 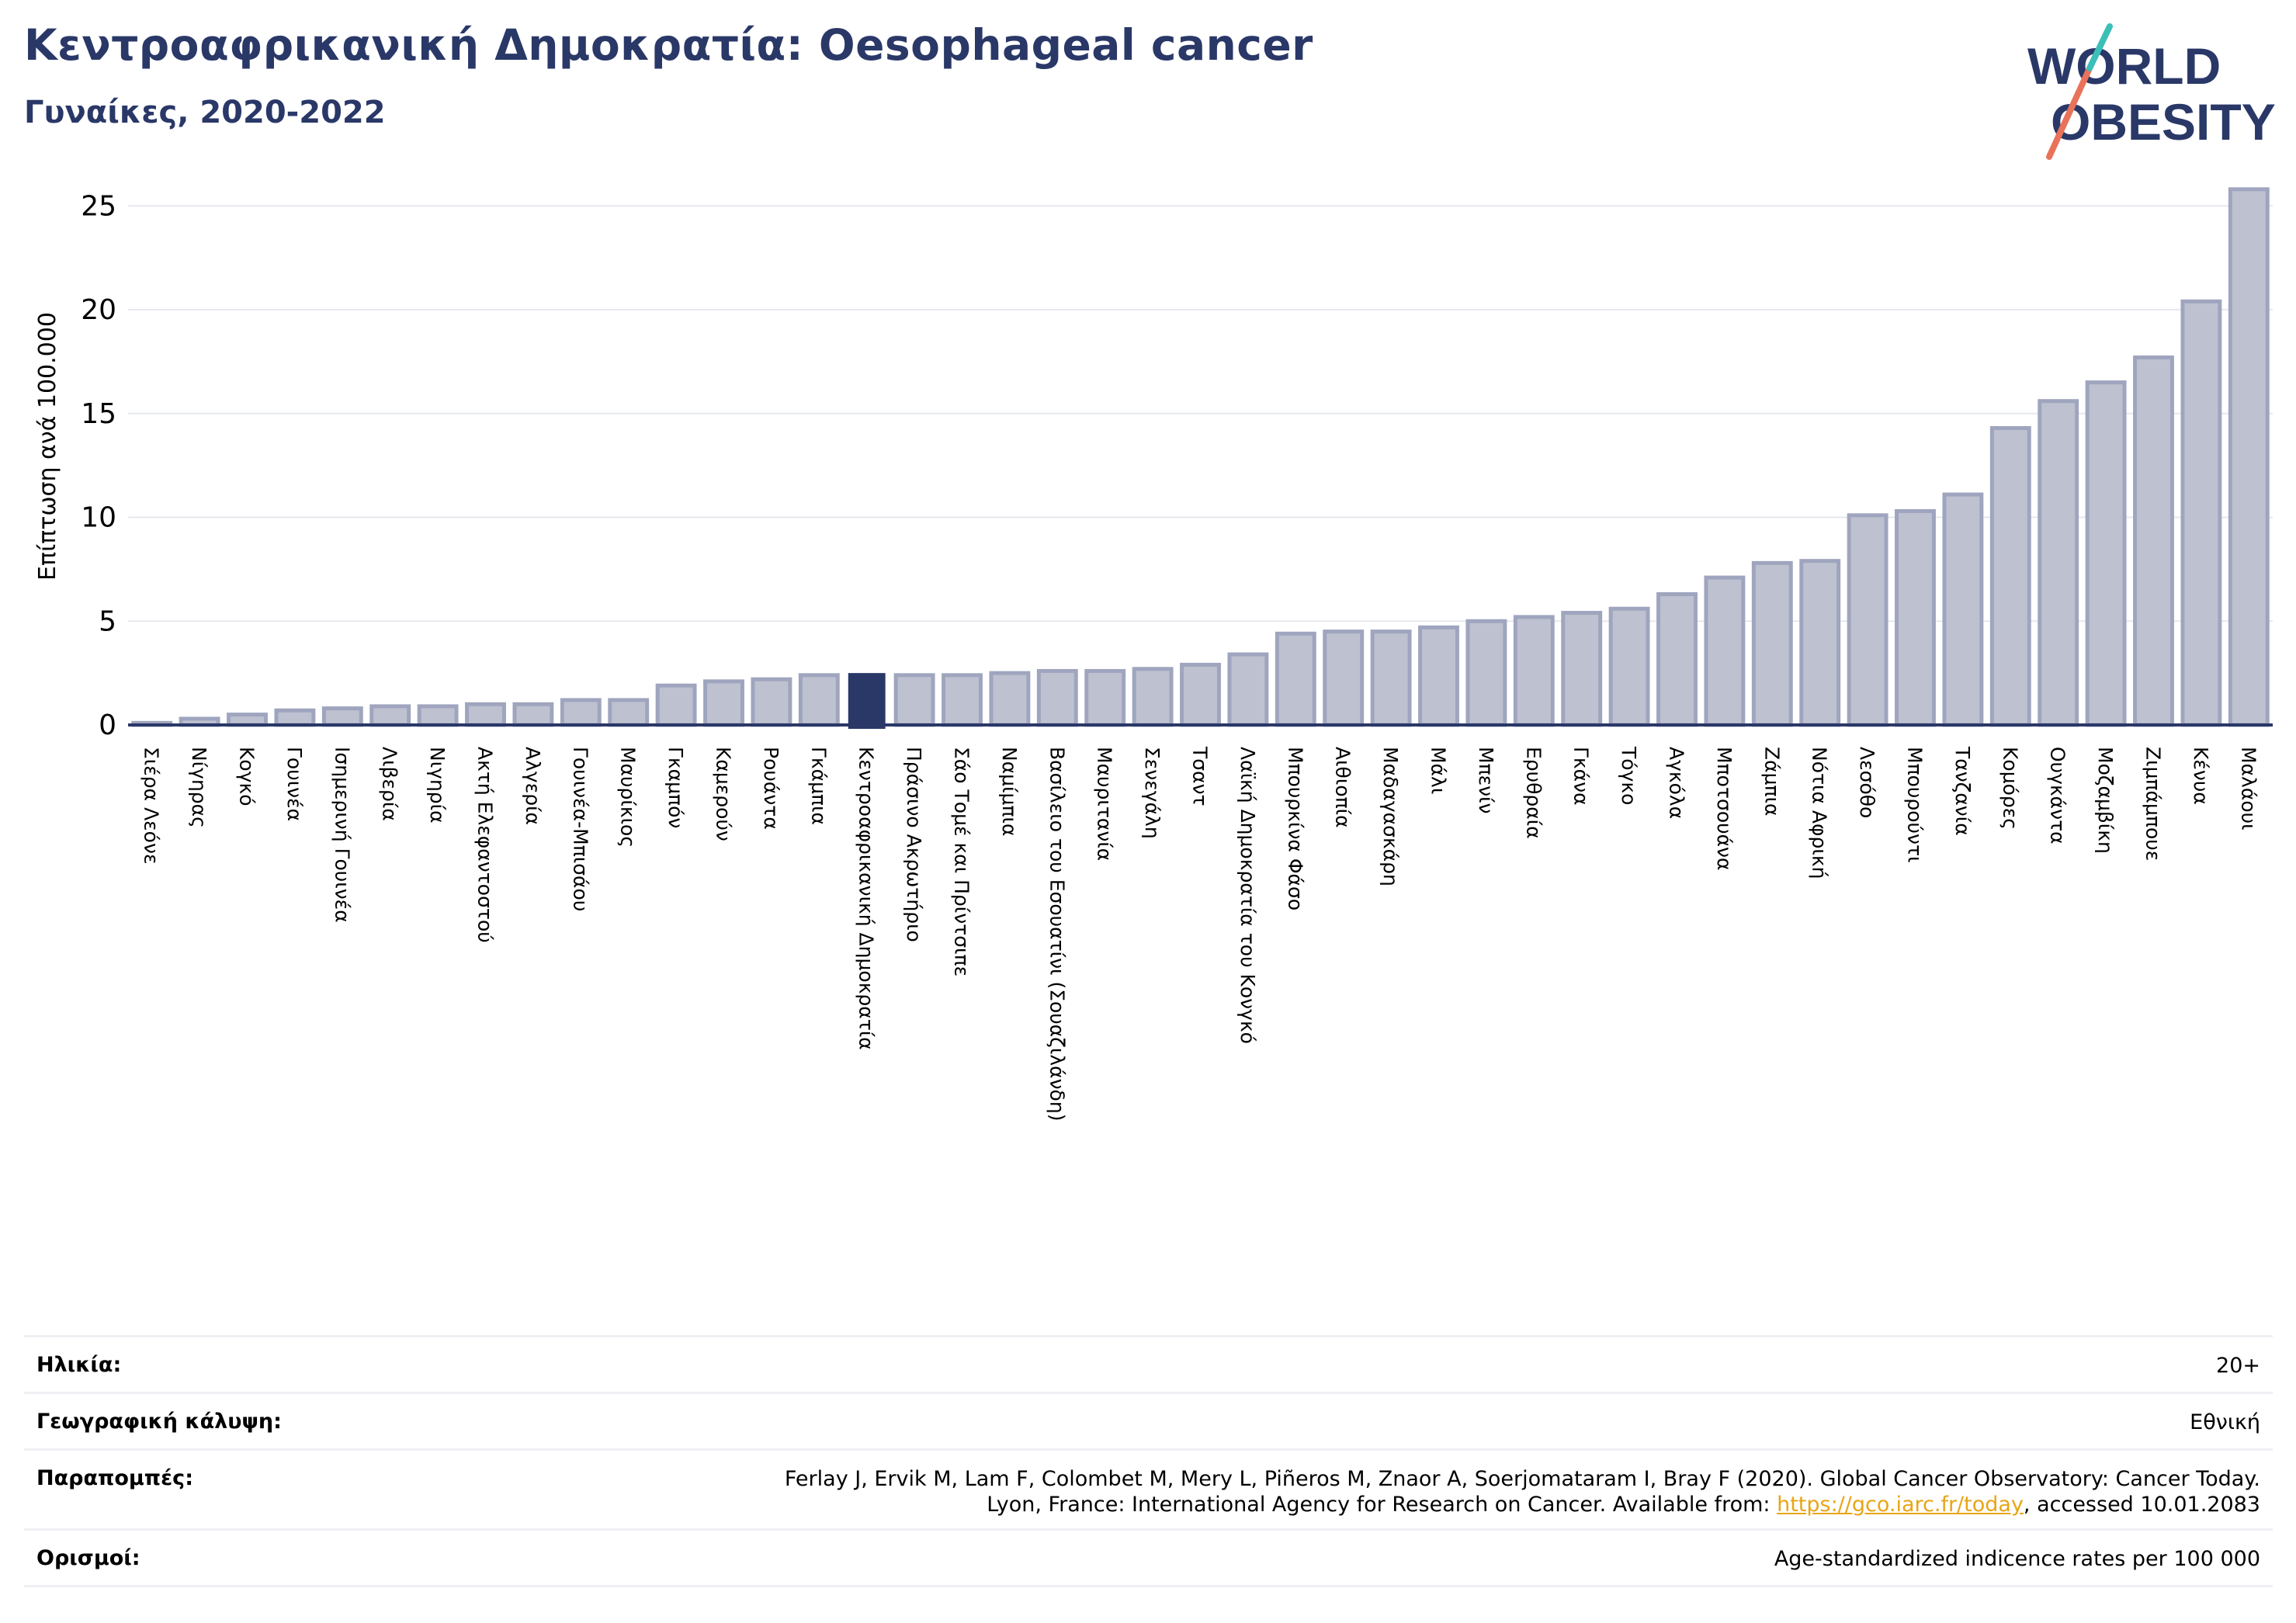 What do you see at coordinates (1724, 809) in the screenshot?
I see `x-tick-label: Μποτσουάνα` at bounding box center [1724, 809].